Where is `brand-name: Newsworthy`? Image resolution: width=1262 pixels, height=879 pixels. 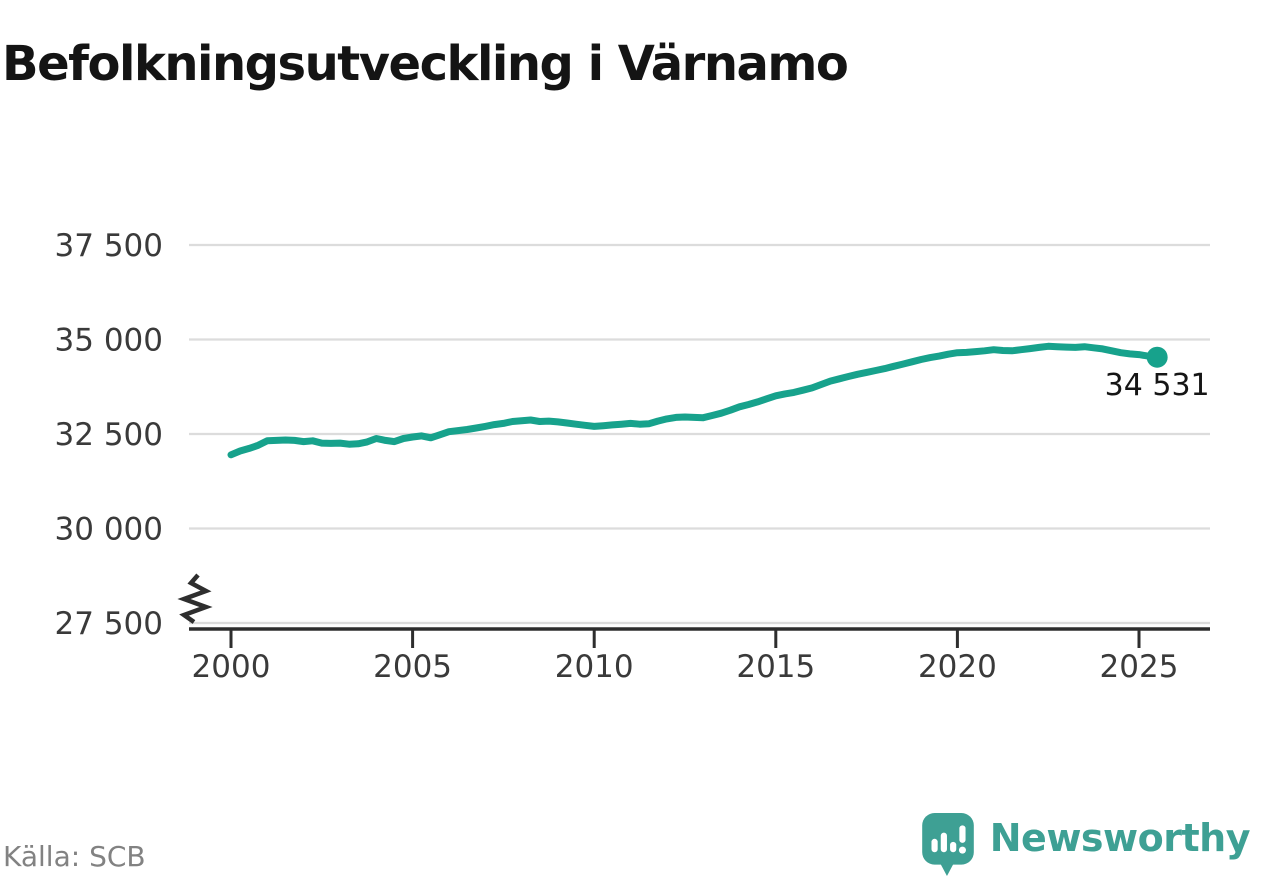 brand-name: Newsworthy is located at coordinates (1120, 838).